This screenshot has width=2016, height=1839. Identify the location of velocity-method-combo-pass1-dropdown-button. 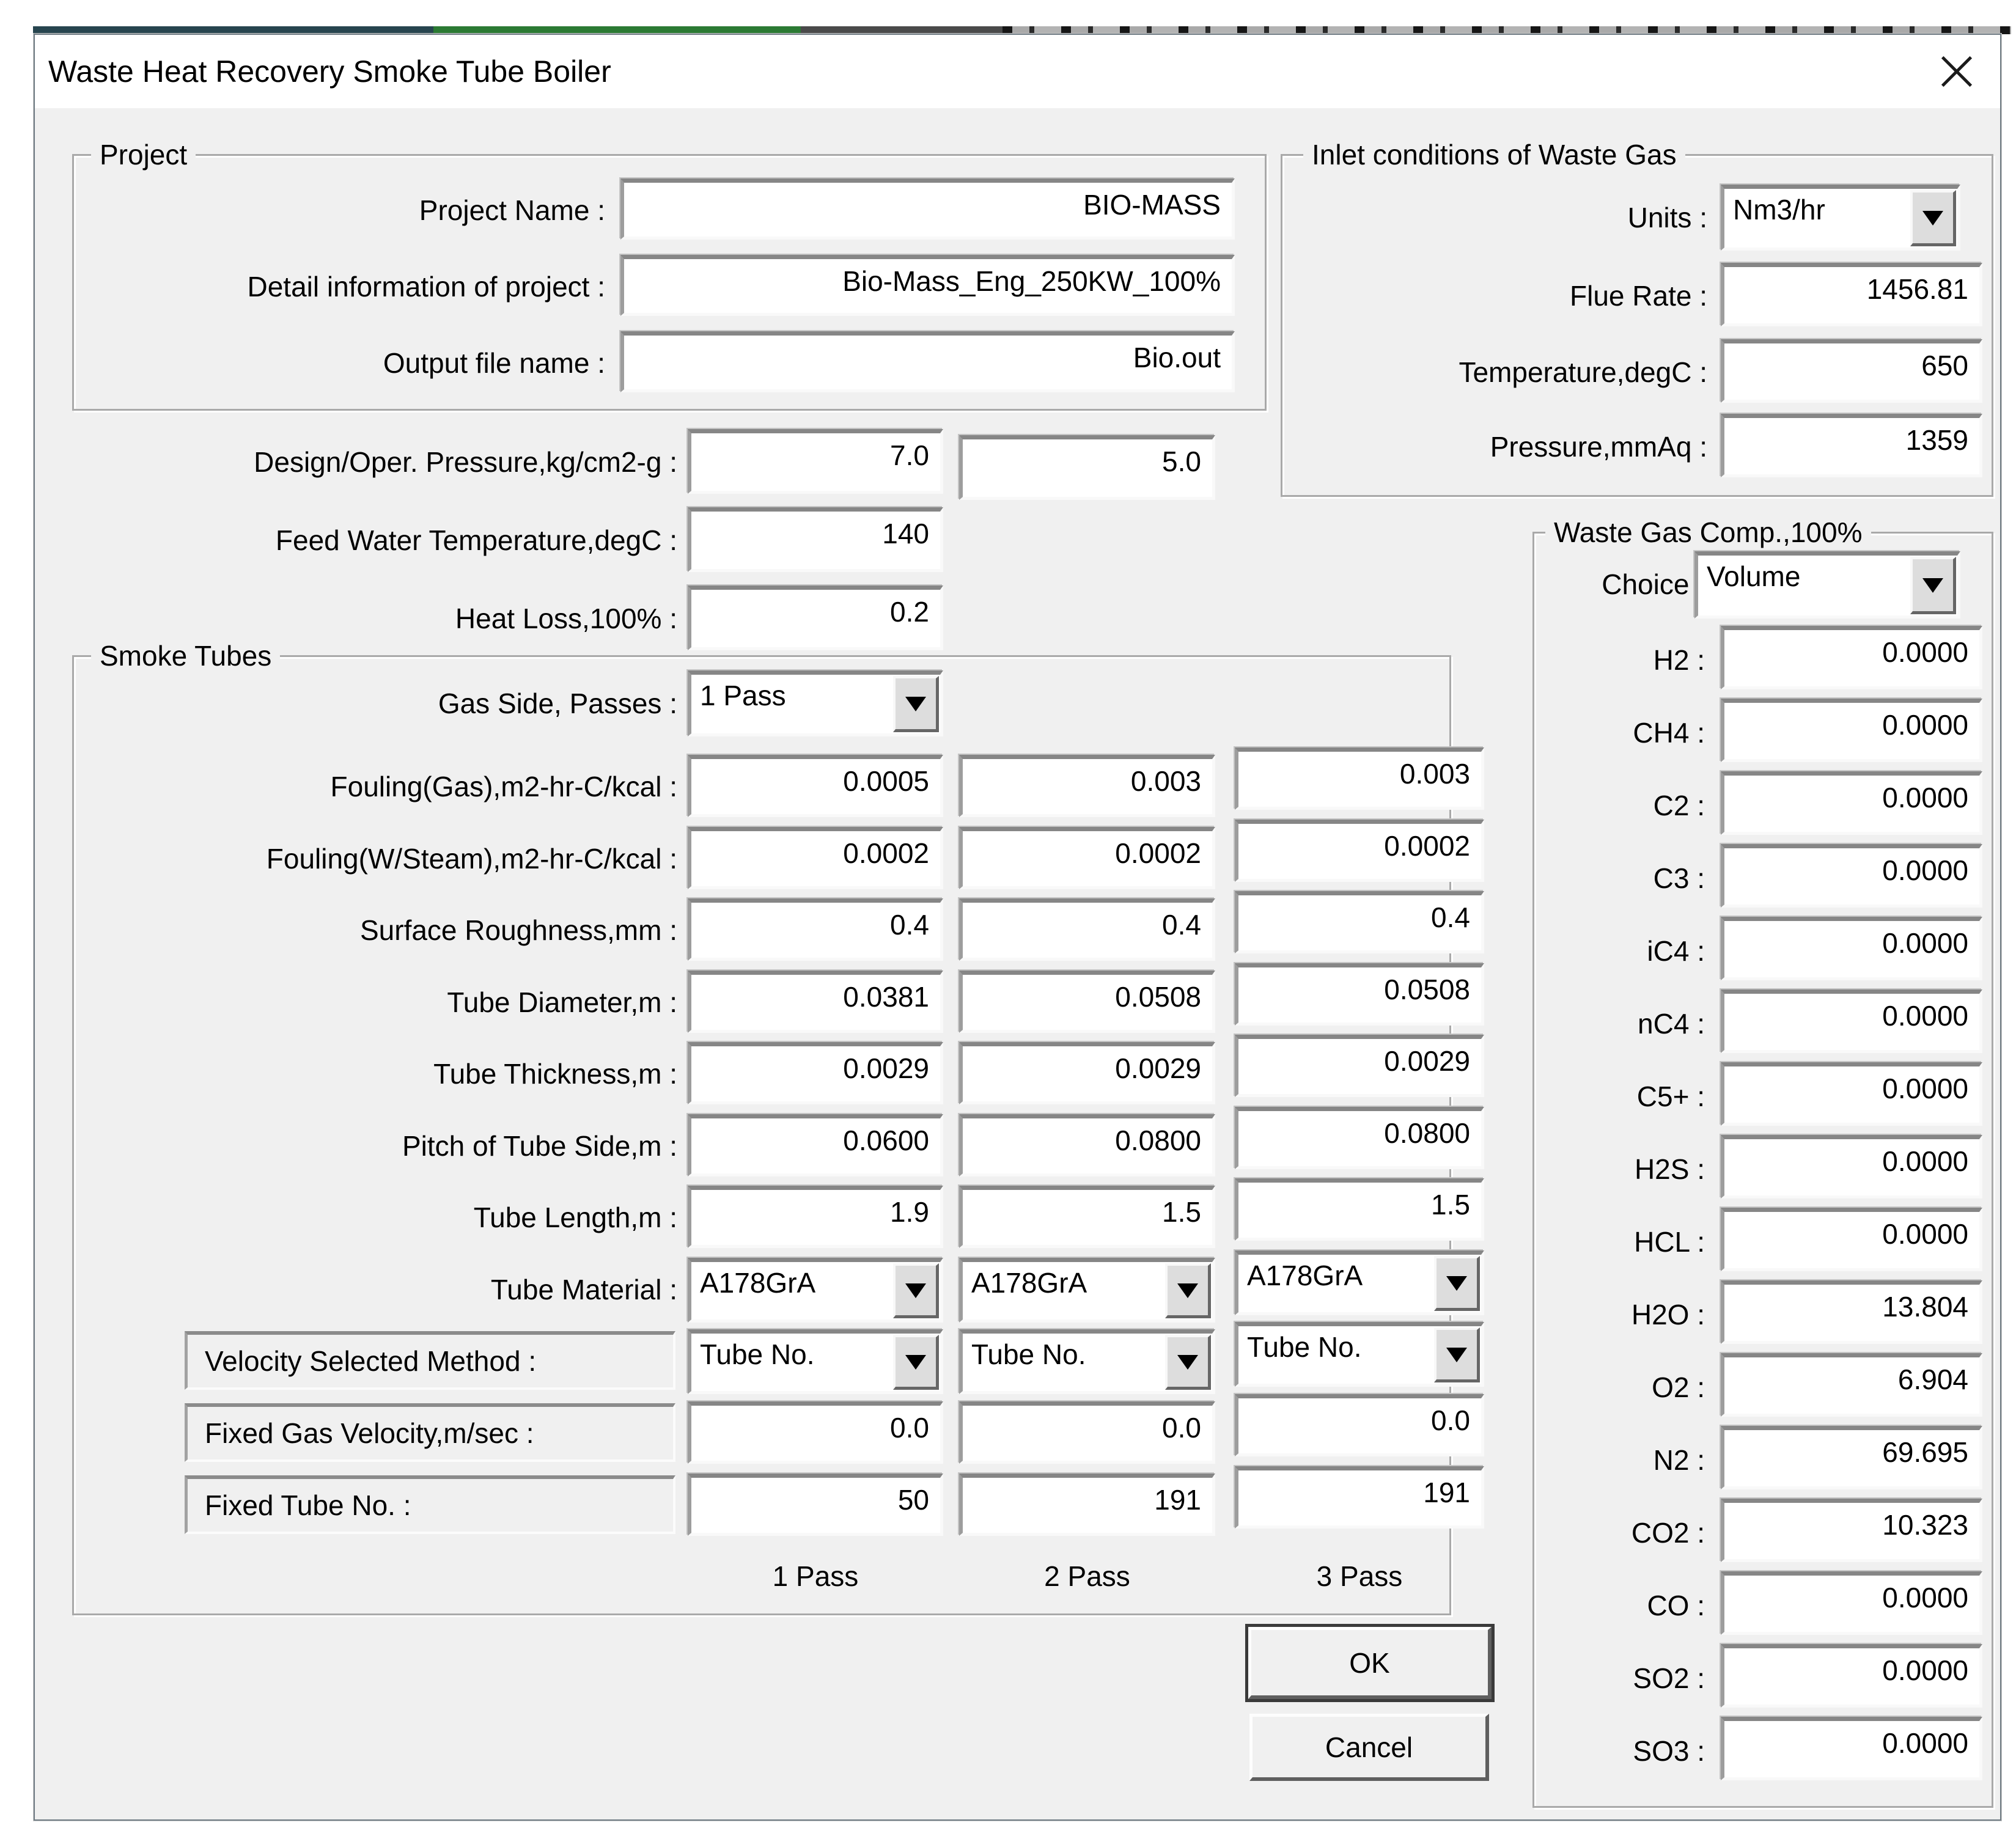
(916, 1362).